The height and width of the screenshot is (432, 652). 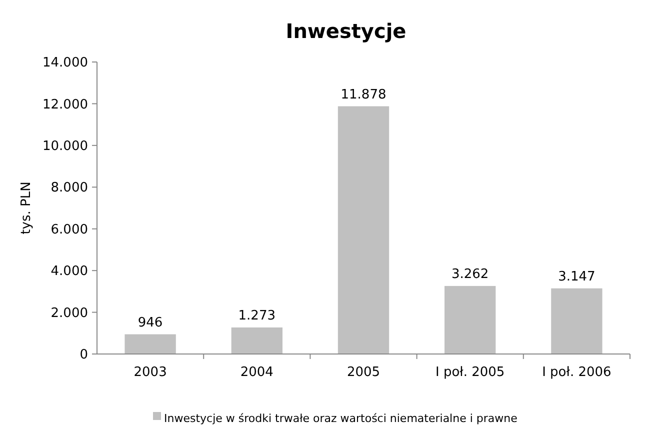 What do you see at coordinates (69, 272) in the screenshot?
I see `y-tick-label: 4.000` at bounding box center [69, 272].